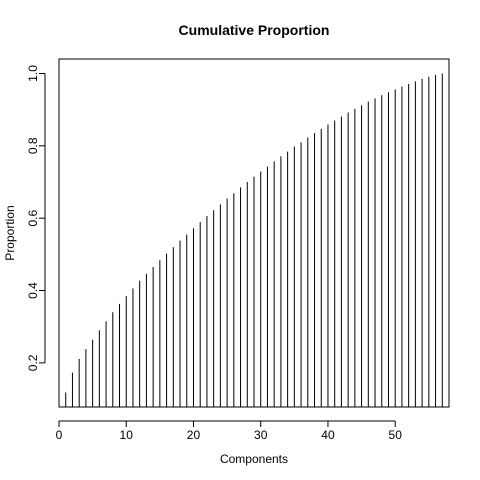  Describe the element at coordinates (229, 431) in the screenshot. I see `x-axis: 0 10 20 30 40 50` at that location.